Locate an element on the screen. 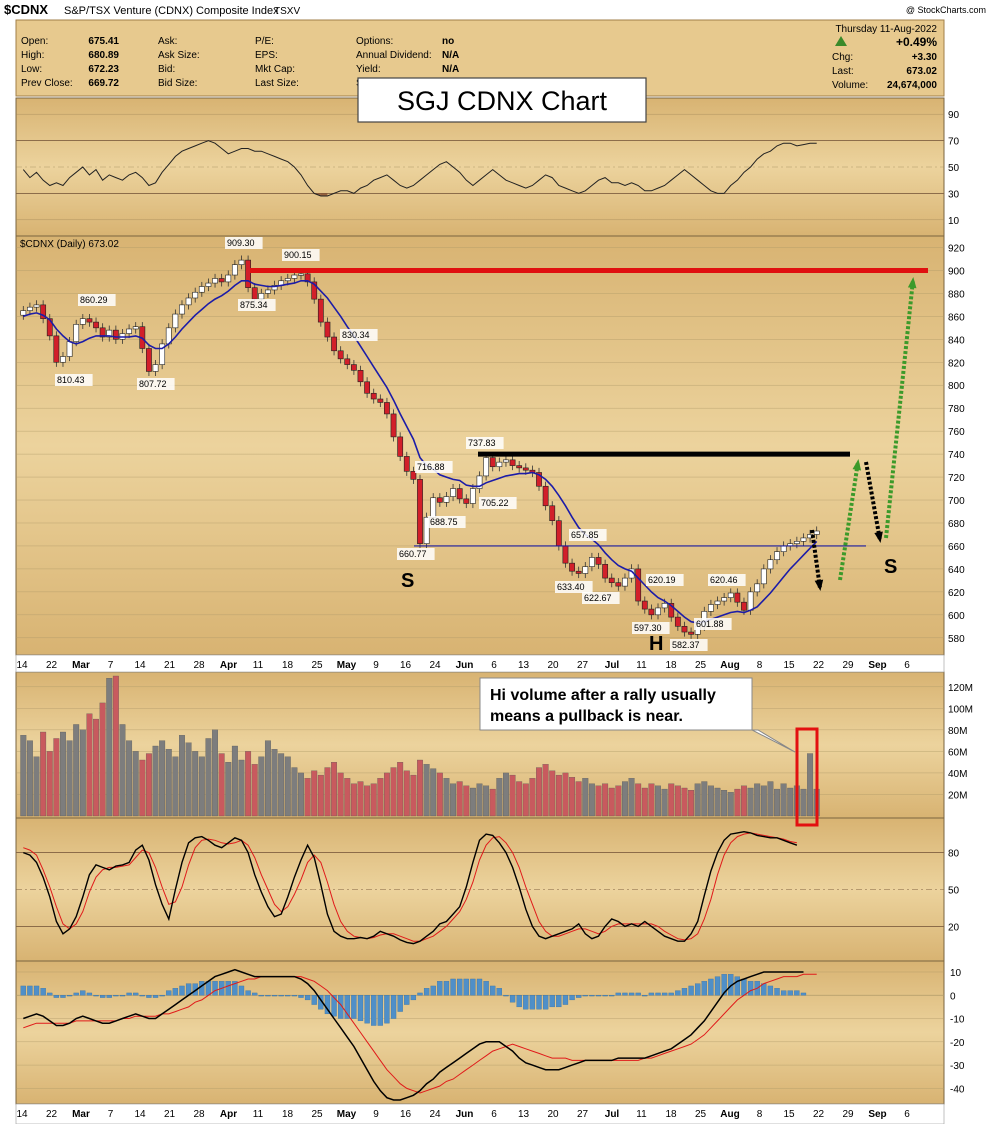 Image resolution: width=990 pixels, height=1124 pixels. price-tick-label: 920 is located at coordinates (956, 248).